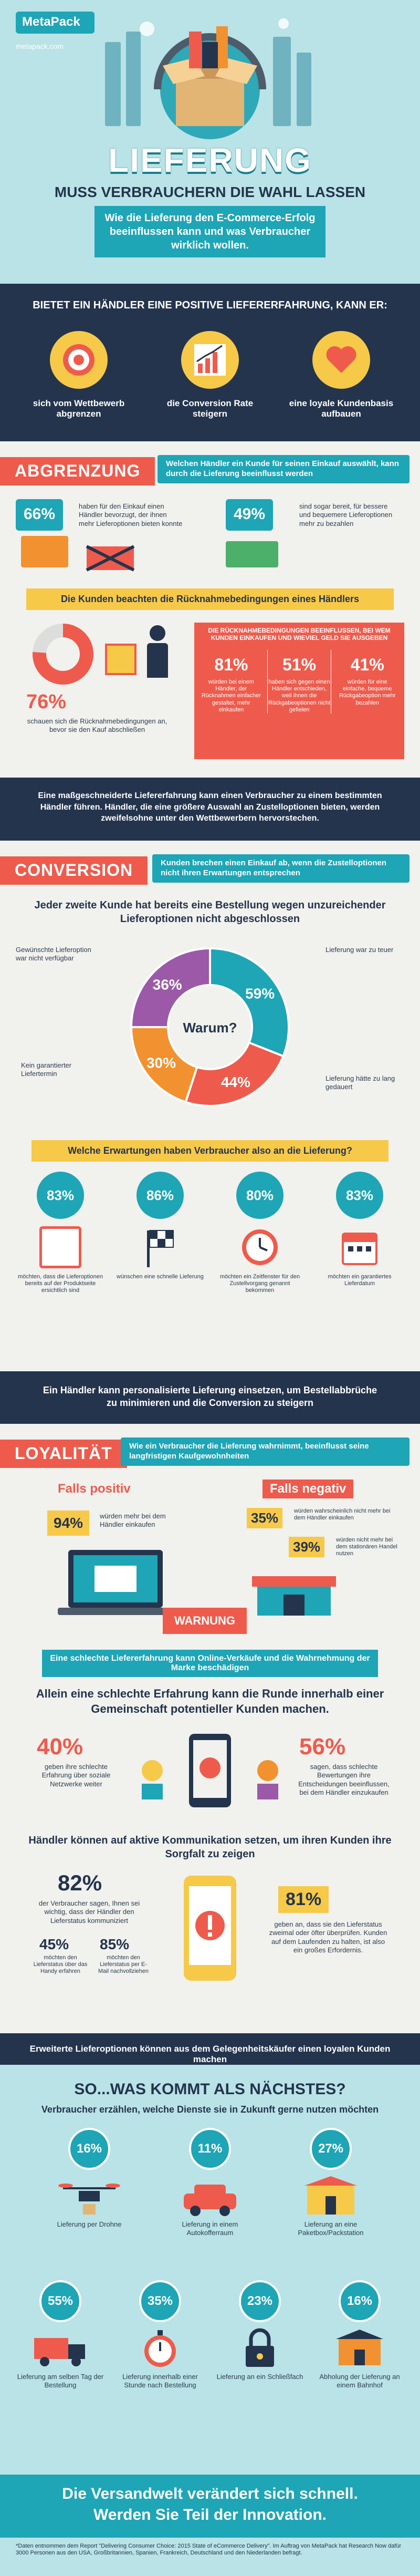 The height and width of the screenshot is (2576, 420). Describe the element at coordinates (55, 23) in the screenshot. I see `metapack-logo: MetaPack` at that location.